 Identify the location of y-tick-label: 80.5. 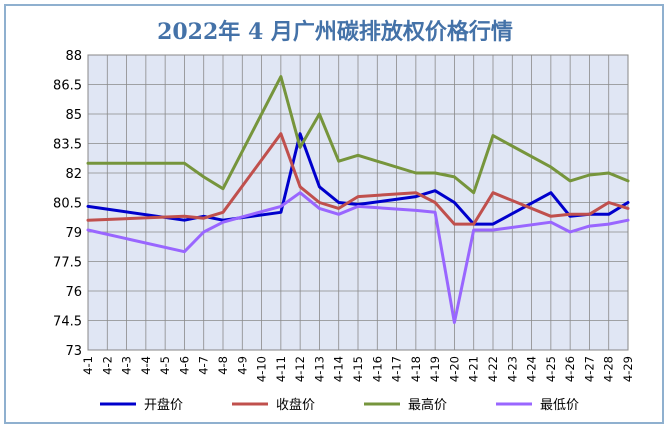
(67, 204).